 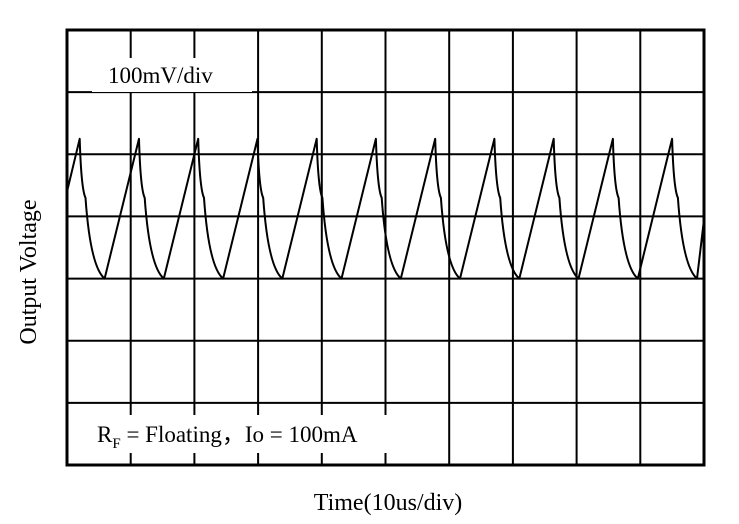 I want to click on x-axis-label: Time(10us/div), so click(x=388, y=503).